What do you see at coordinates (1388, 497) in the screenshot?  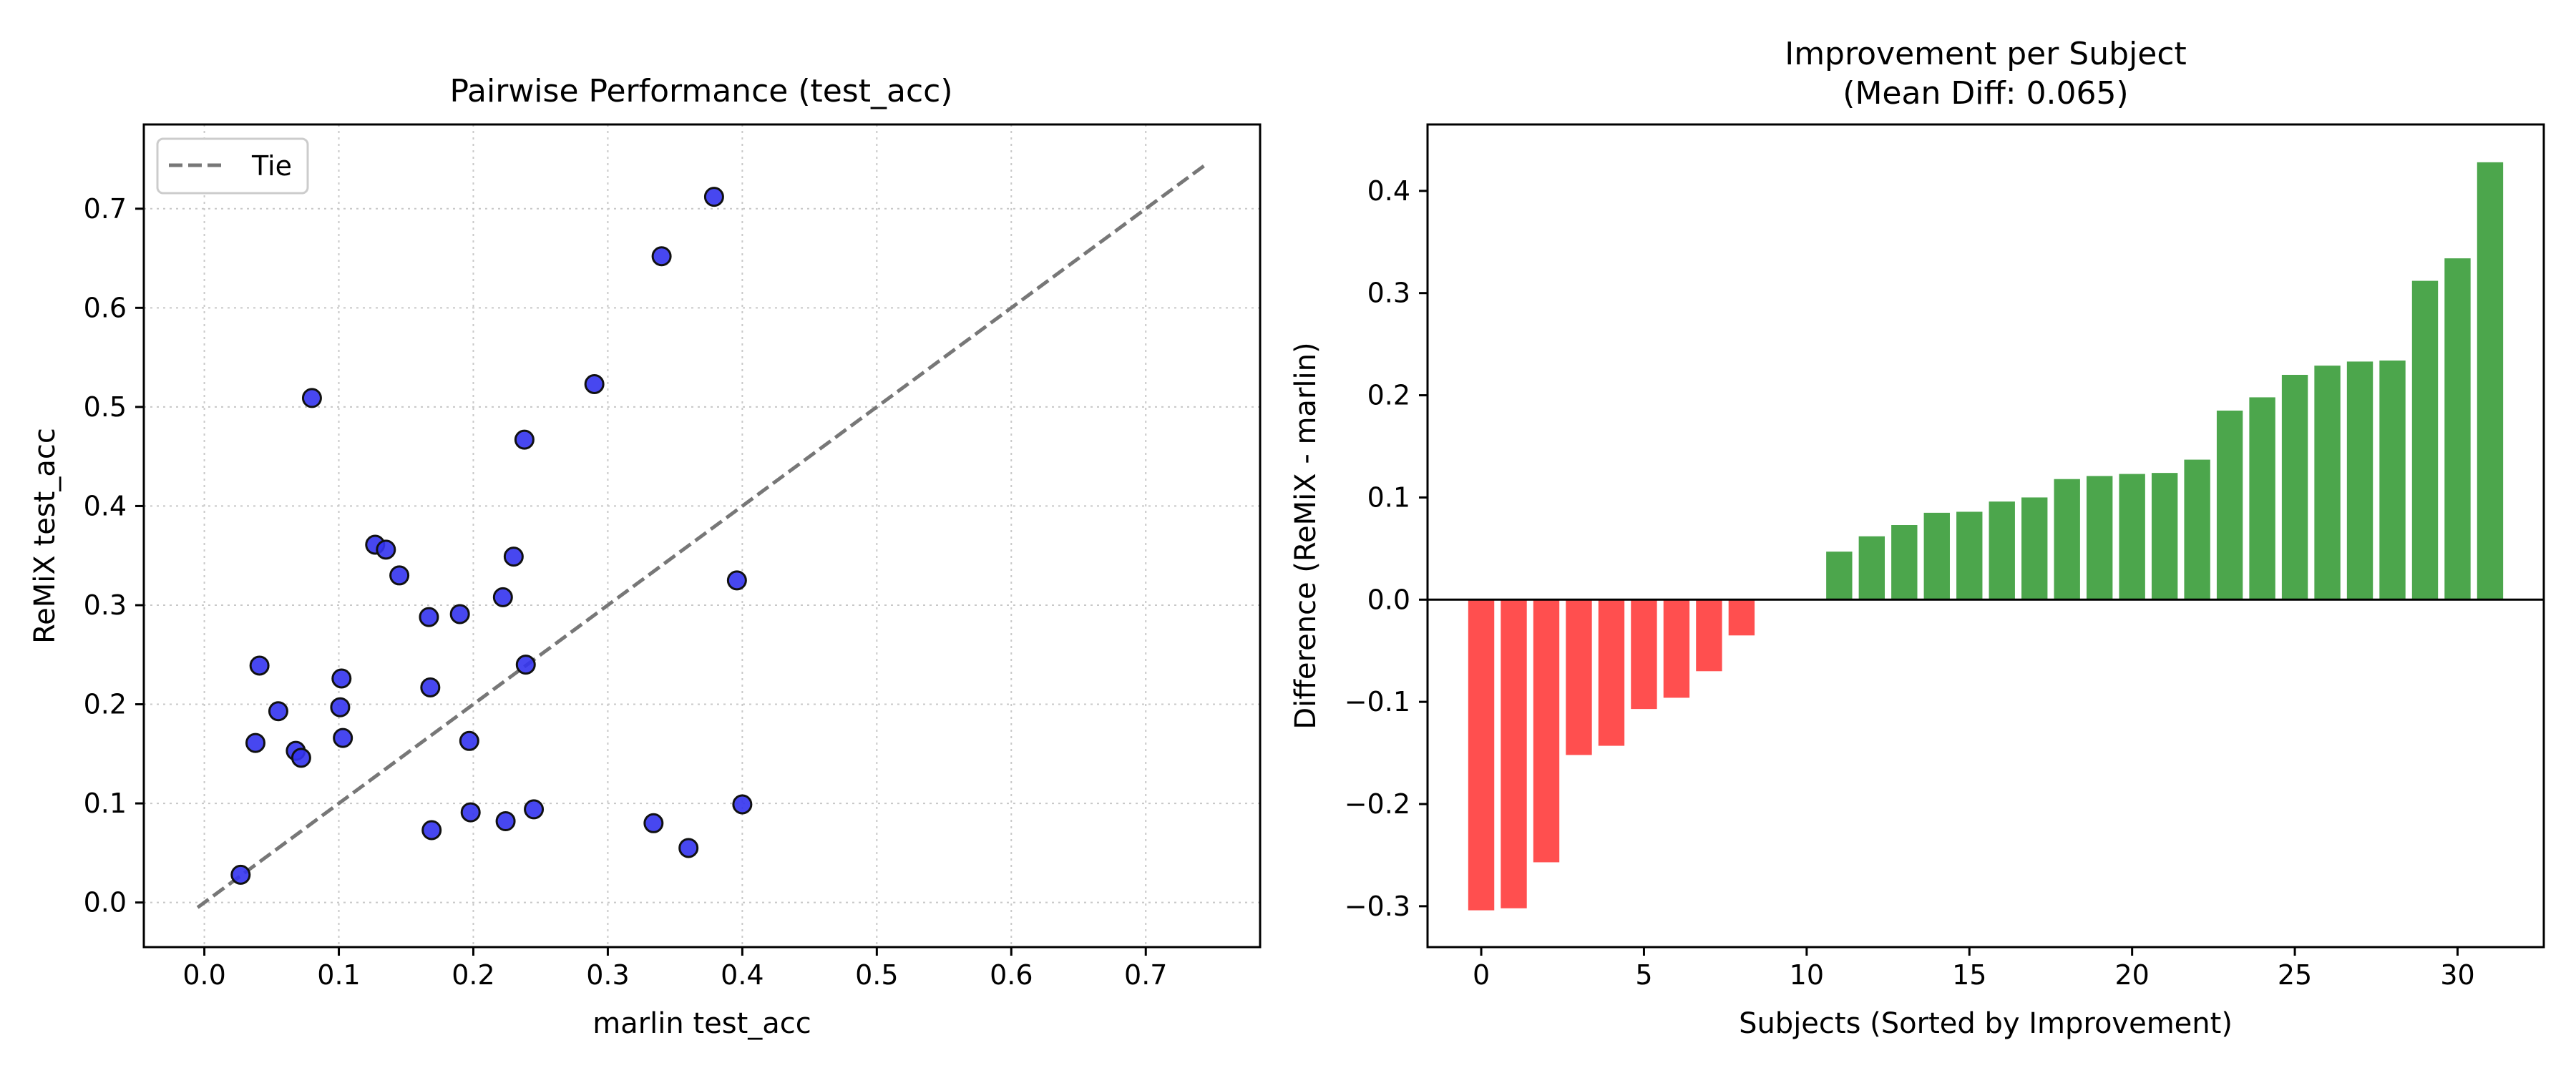 I see `bar-ytick-label: 0.1` at bounding box center [1388, 497].